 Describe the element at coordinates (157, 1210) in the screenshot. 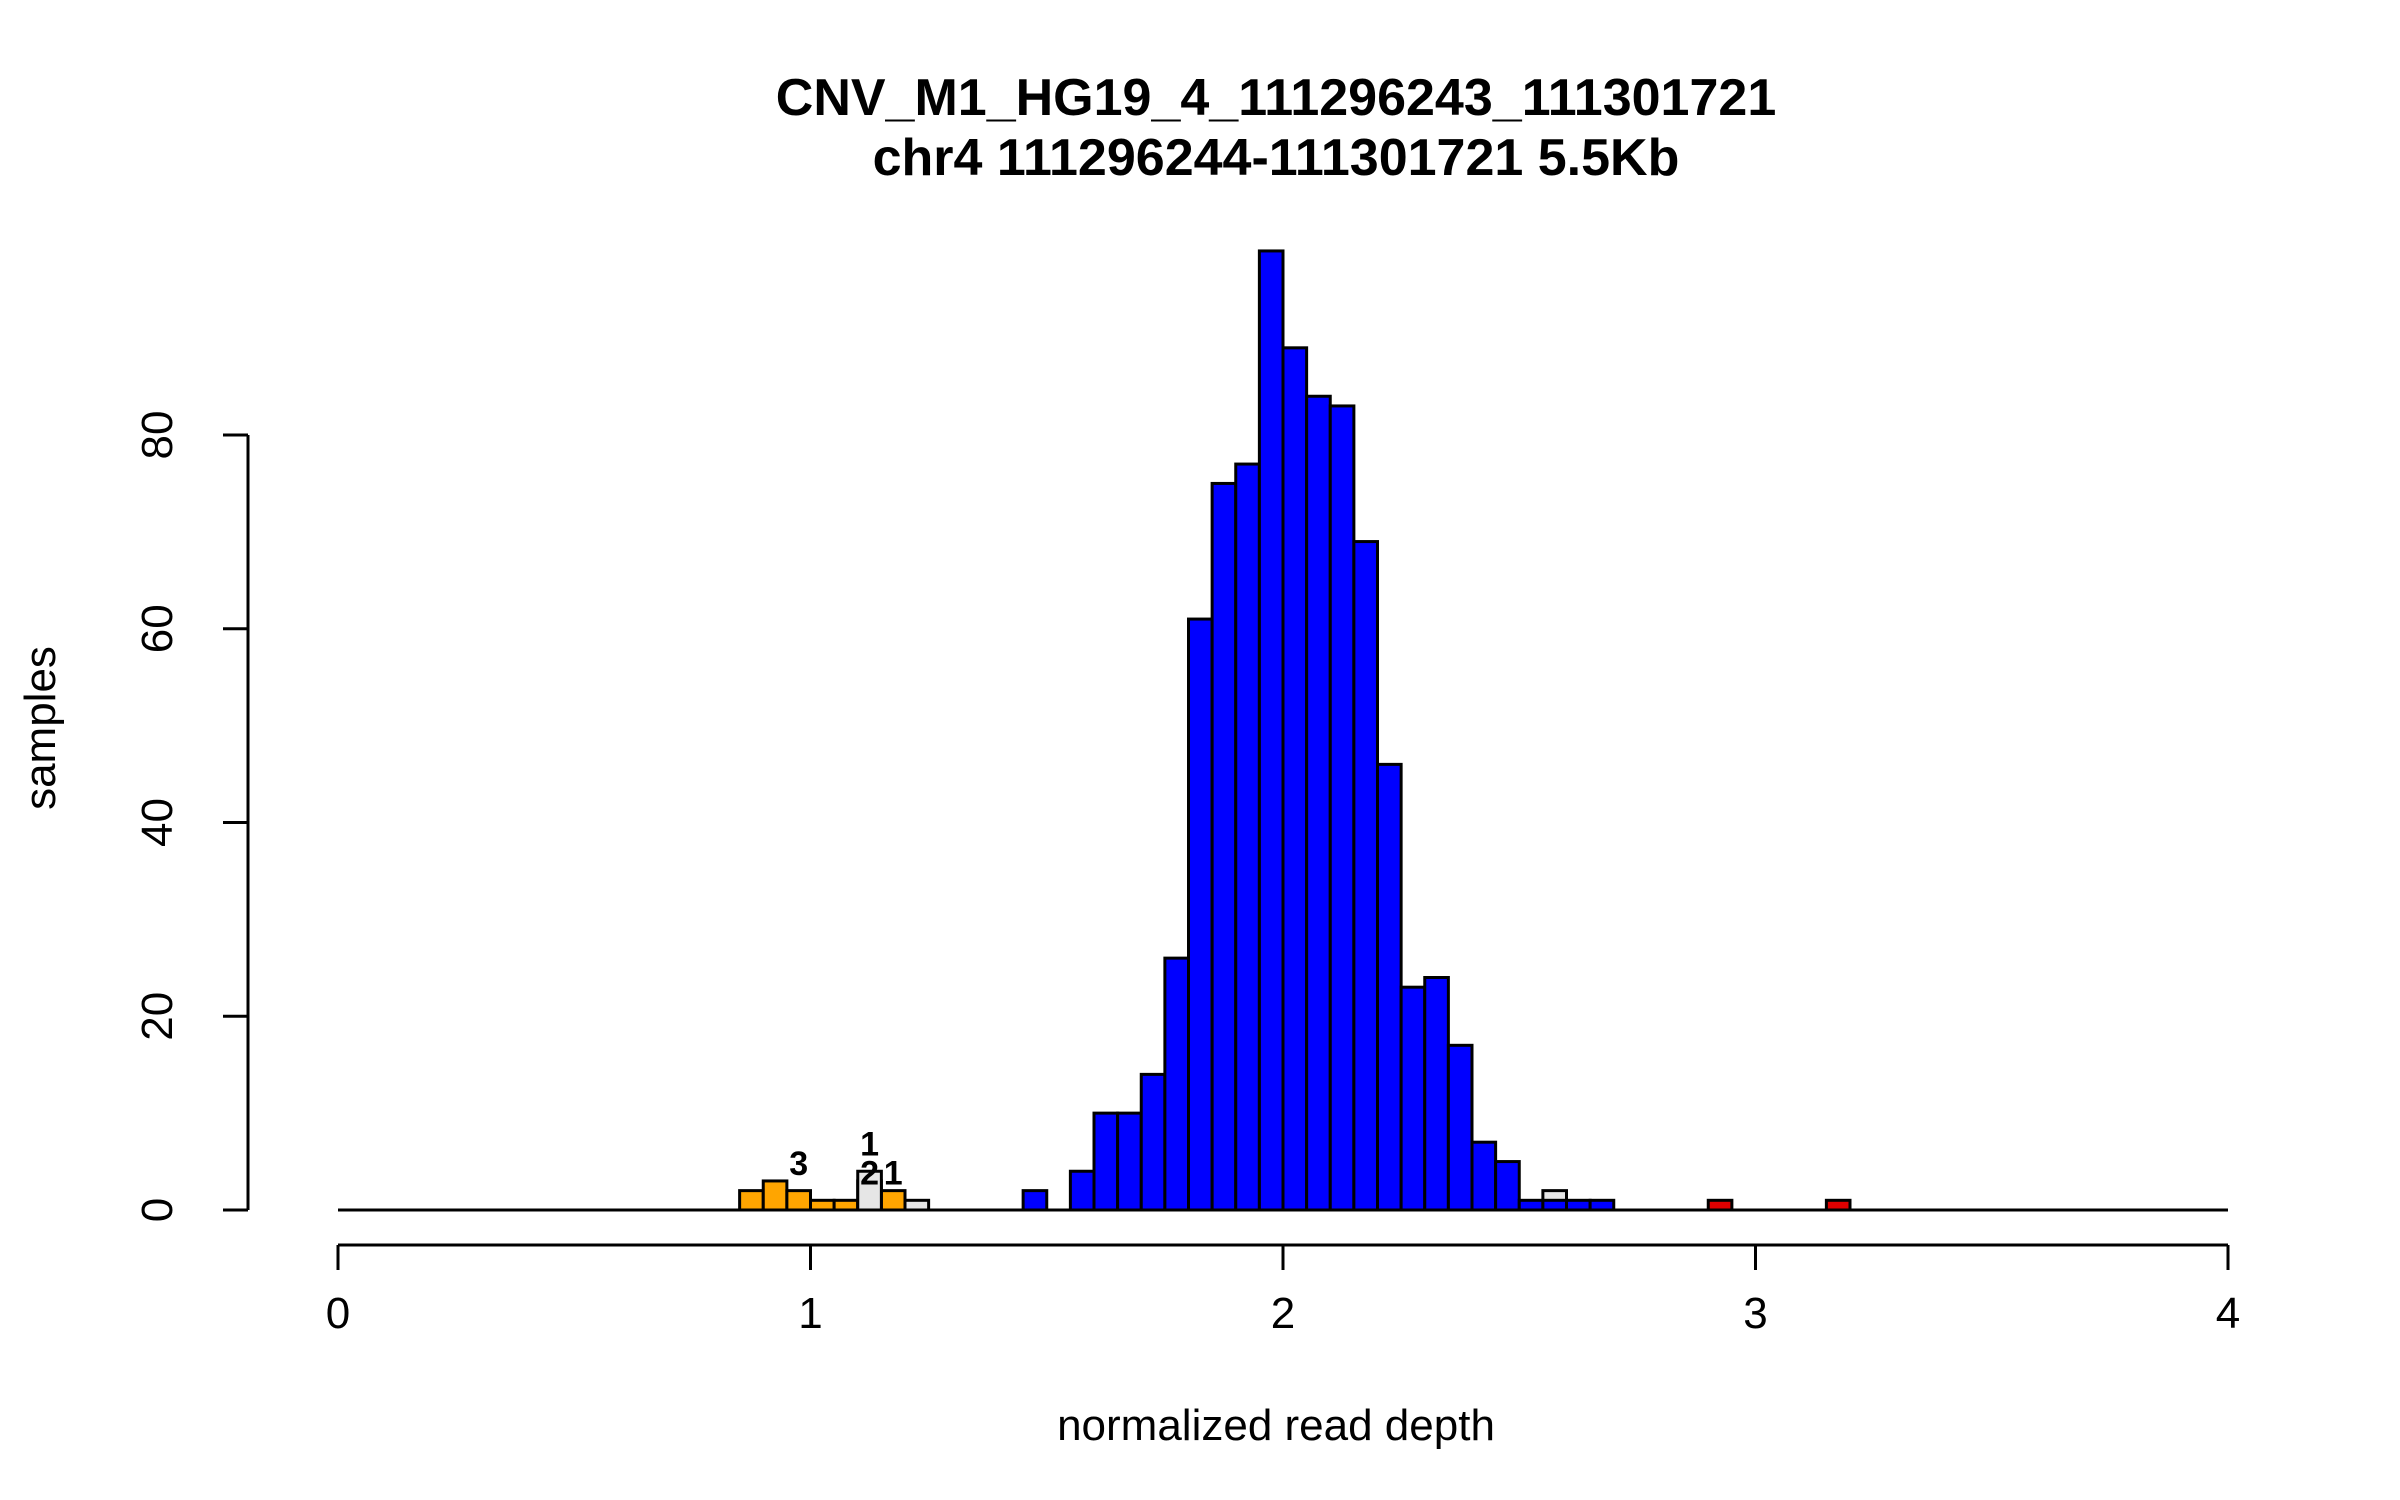

I see `y-tick-label: 0` at that location.